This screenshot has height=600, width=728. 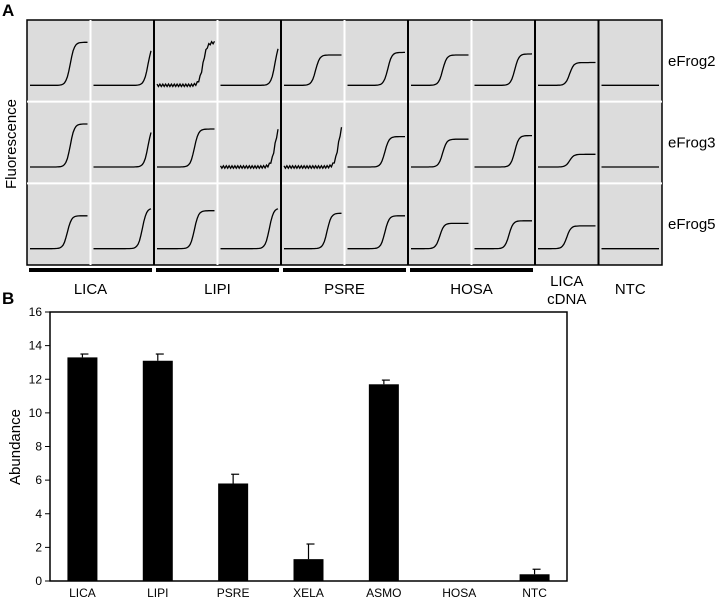 What do you see at coordinates (38, 547) in the screenshot?
I see `y-tick-label: 2` at bounding box center [38, 547].